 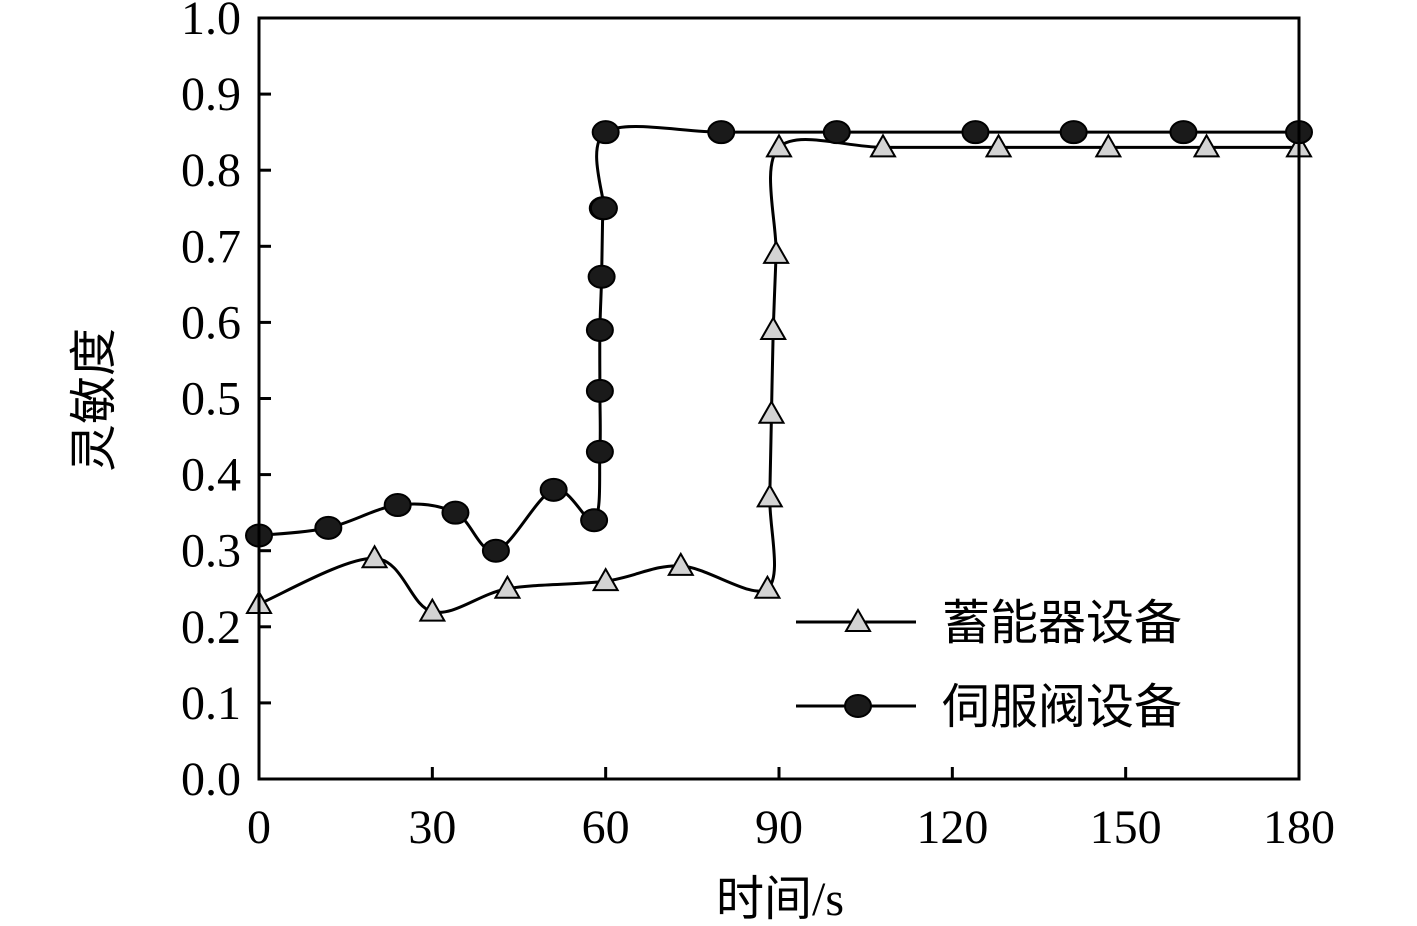 What do you see at coordinates (211, 94) in the screenshot?
I see `y-tick-label: 0.9` at bounding box center [211, 94].